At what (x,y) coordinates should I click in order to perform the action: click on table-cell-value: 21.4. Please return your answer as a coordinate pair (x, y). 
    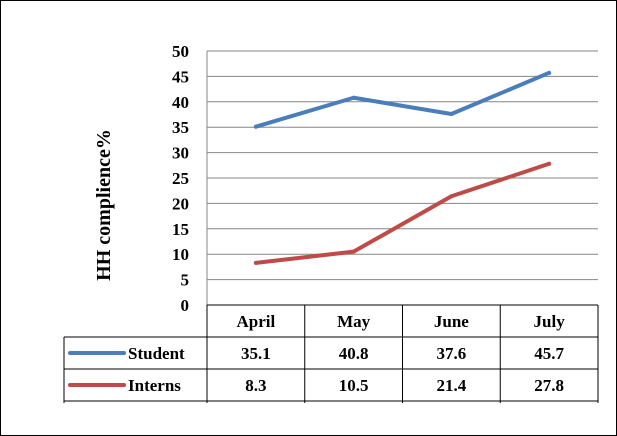
    Looking at the image, I should click on (452, 385).